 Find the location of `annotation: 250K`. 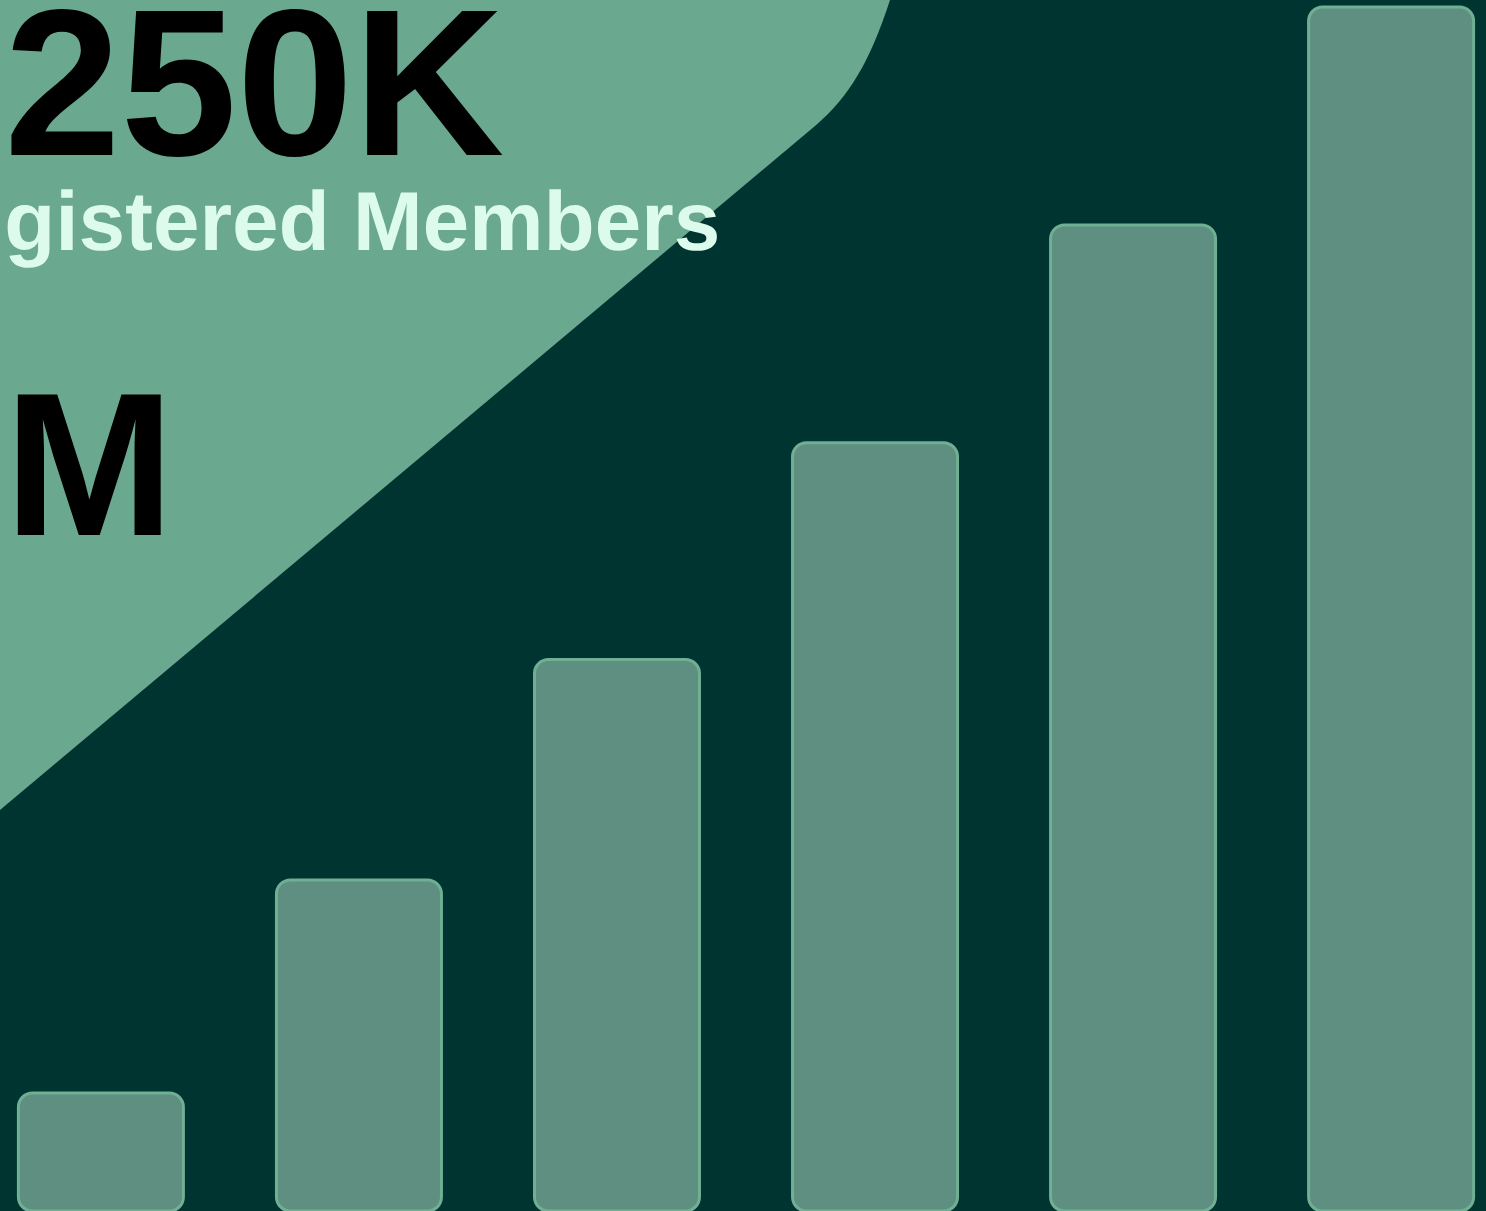

annotation: 250K is located at coordinates (257, 83).